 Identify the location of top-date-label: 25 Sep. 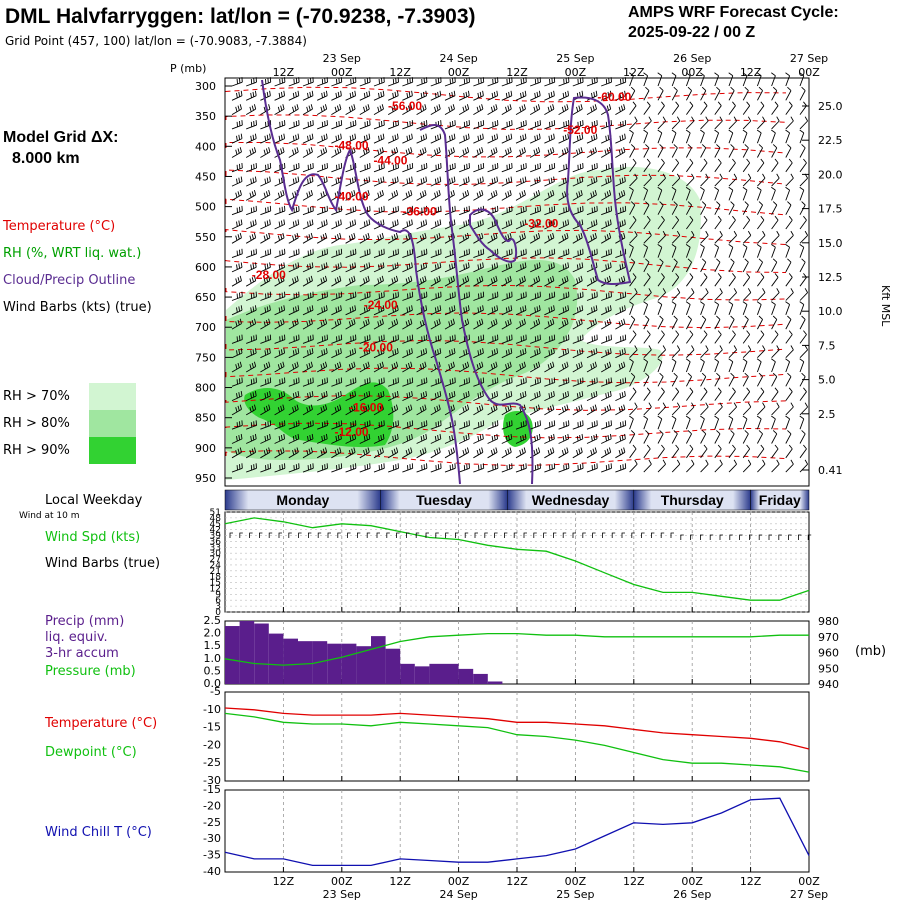
(575, 58).